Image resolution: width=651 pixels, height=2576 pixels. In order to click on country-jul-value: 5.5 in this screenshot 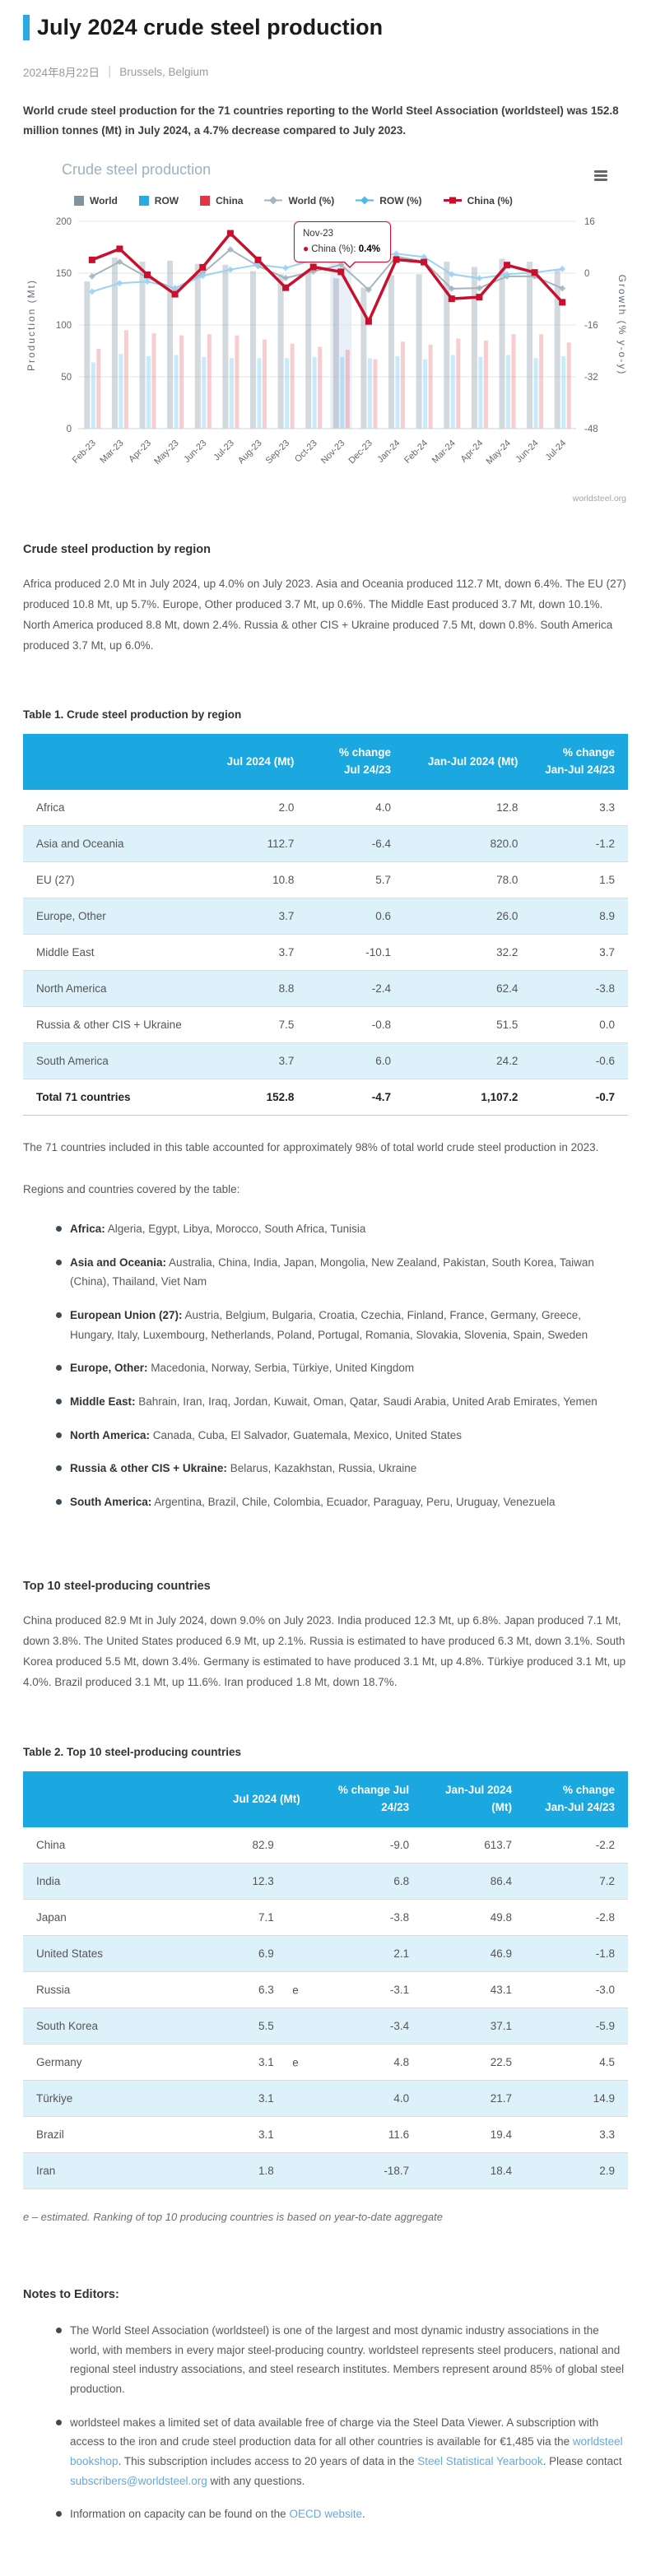, I will do `click(253, 2026)`.